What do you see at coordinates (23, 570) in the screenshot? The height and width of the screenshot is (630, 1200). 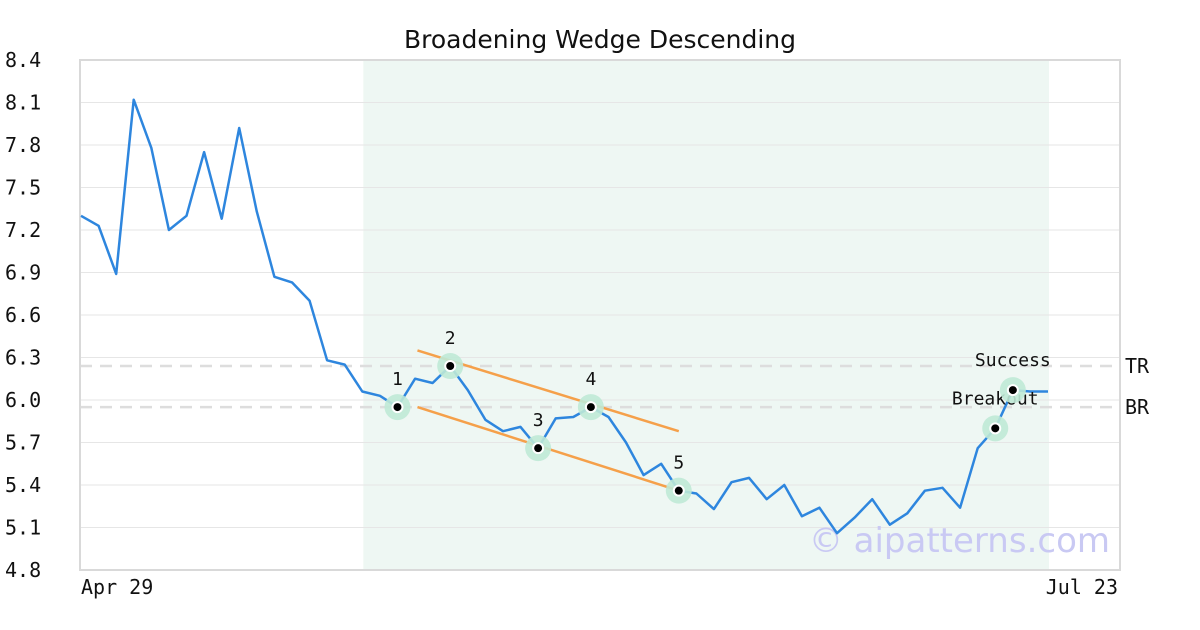 I see `y-tick-label: 4.8` at bounding box center [23, 570].